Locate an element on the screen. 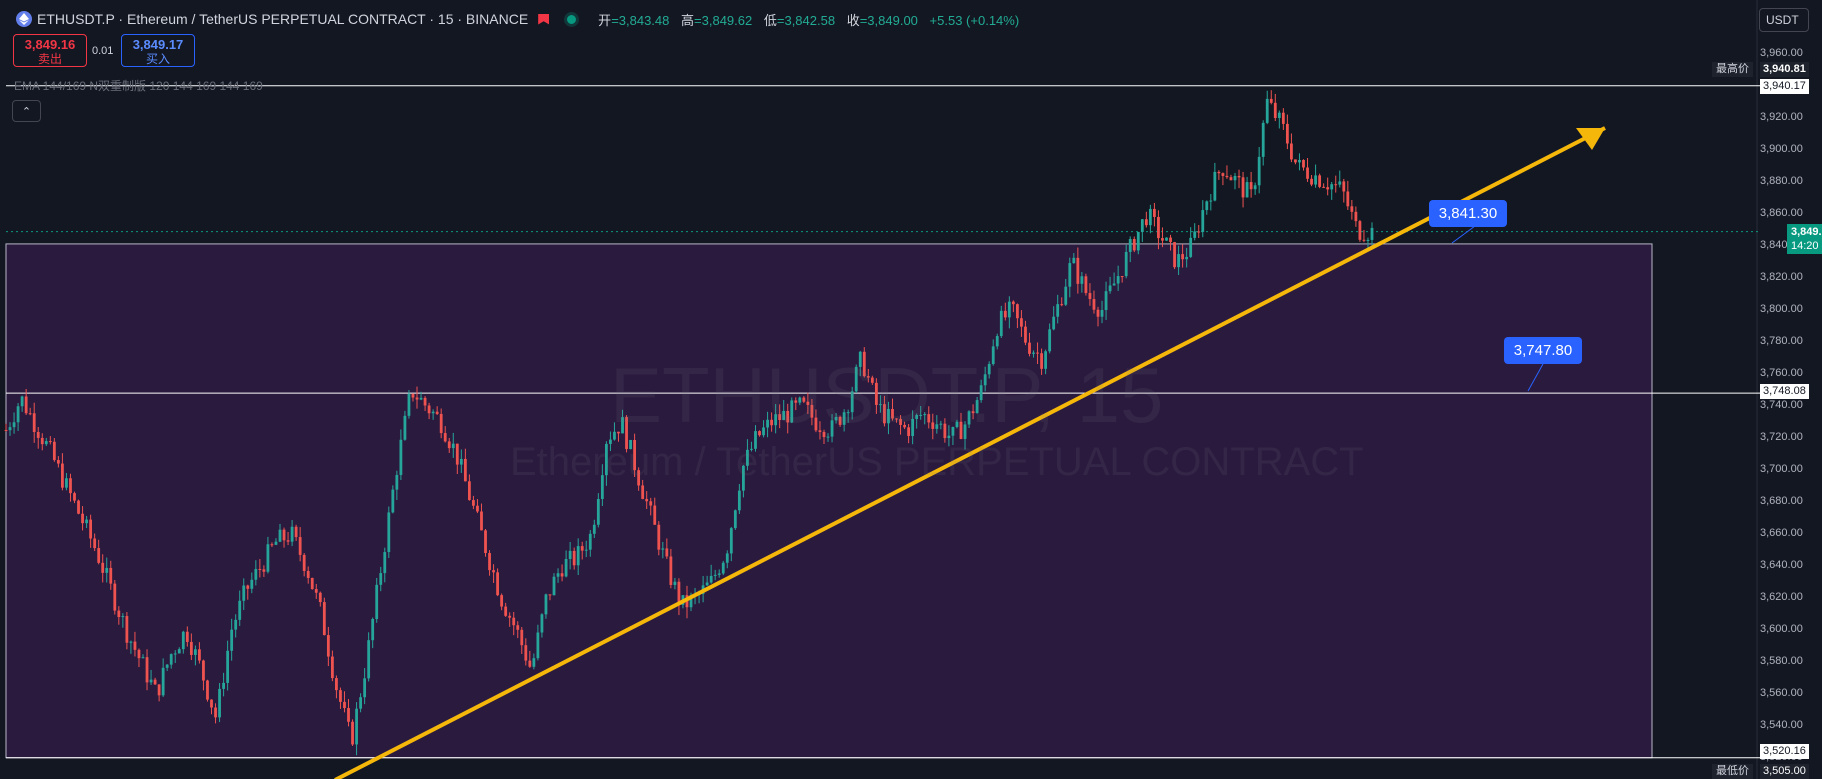  price-axis-tick: 3,860.00 is located at coordinates (1781, 213).